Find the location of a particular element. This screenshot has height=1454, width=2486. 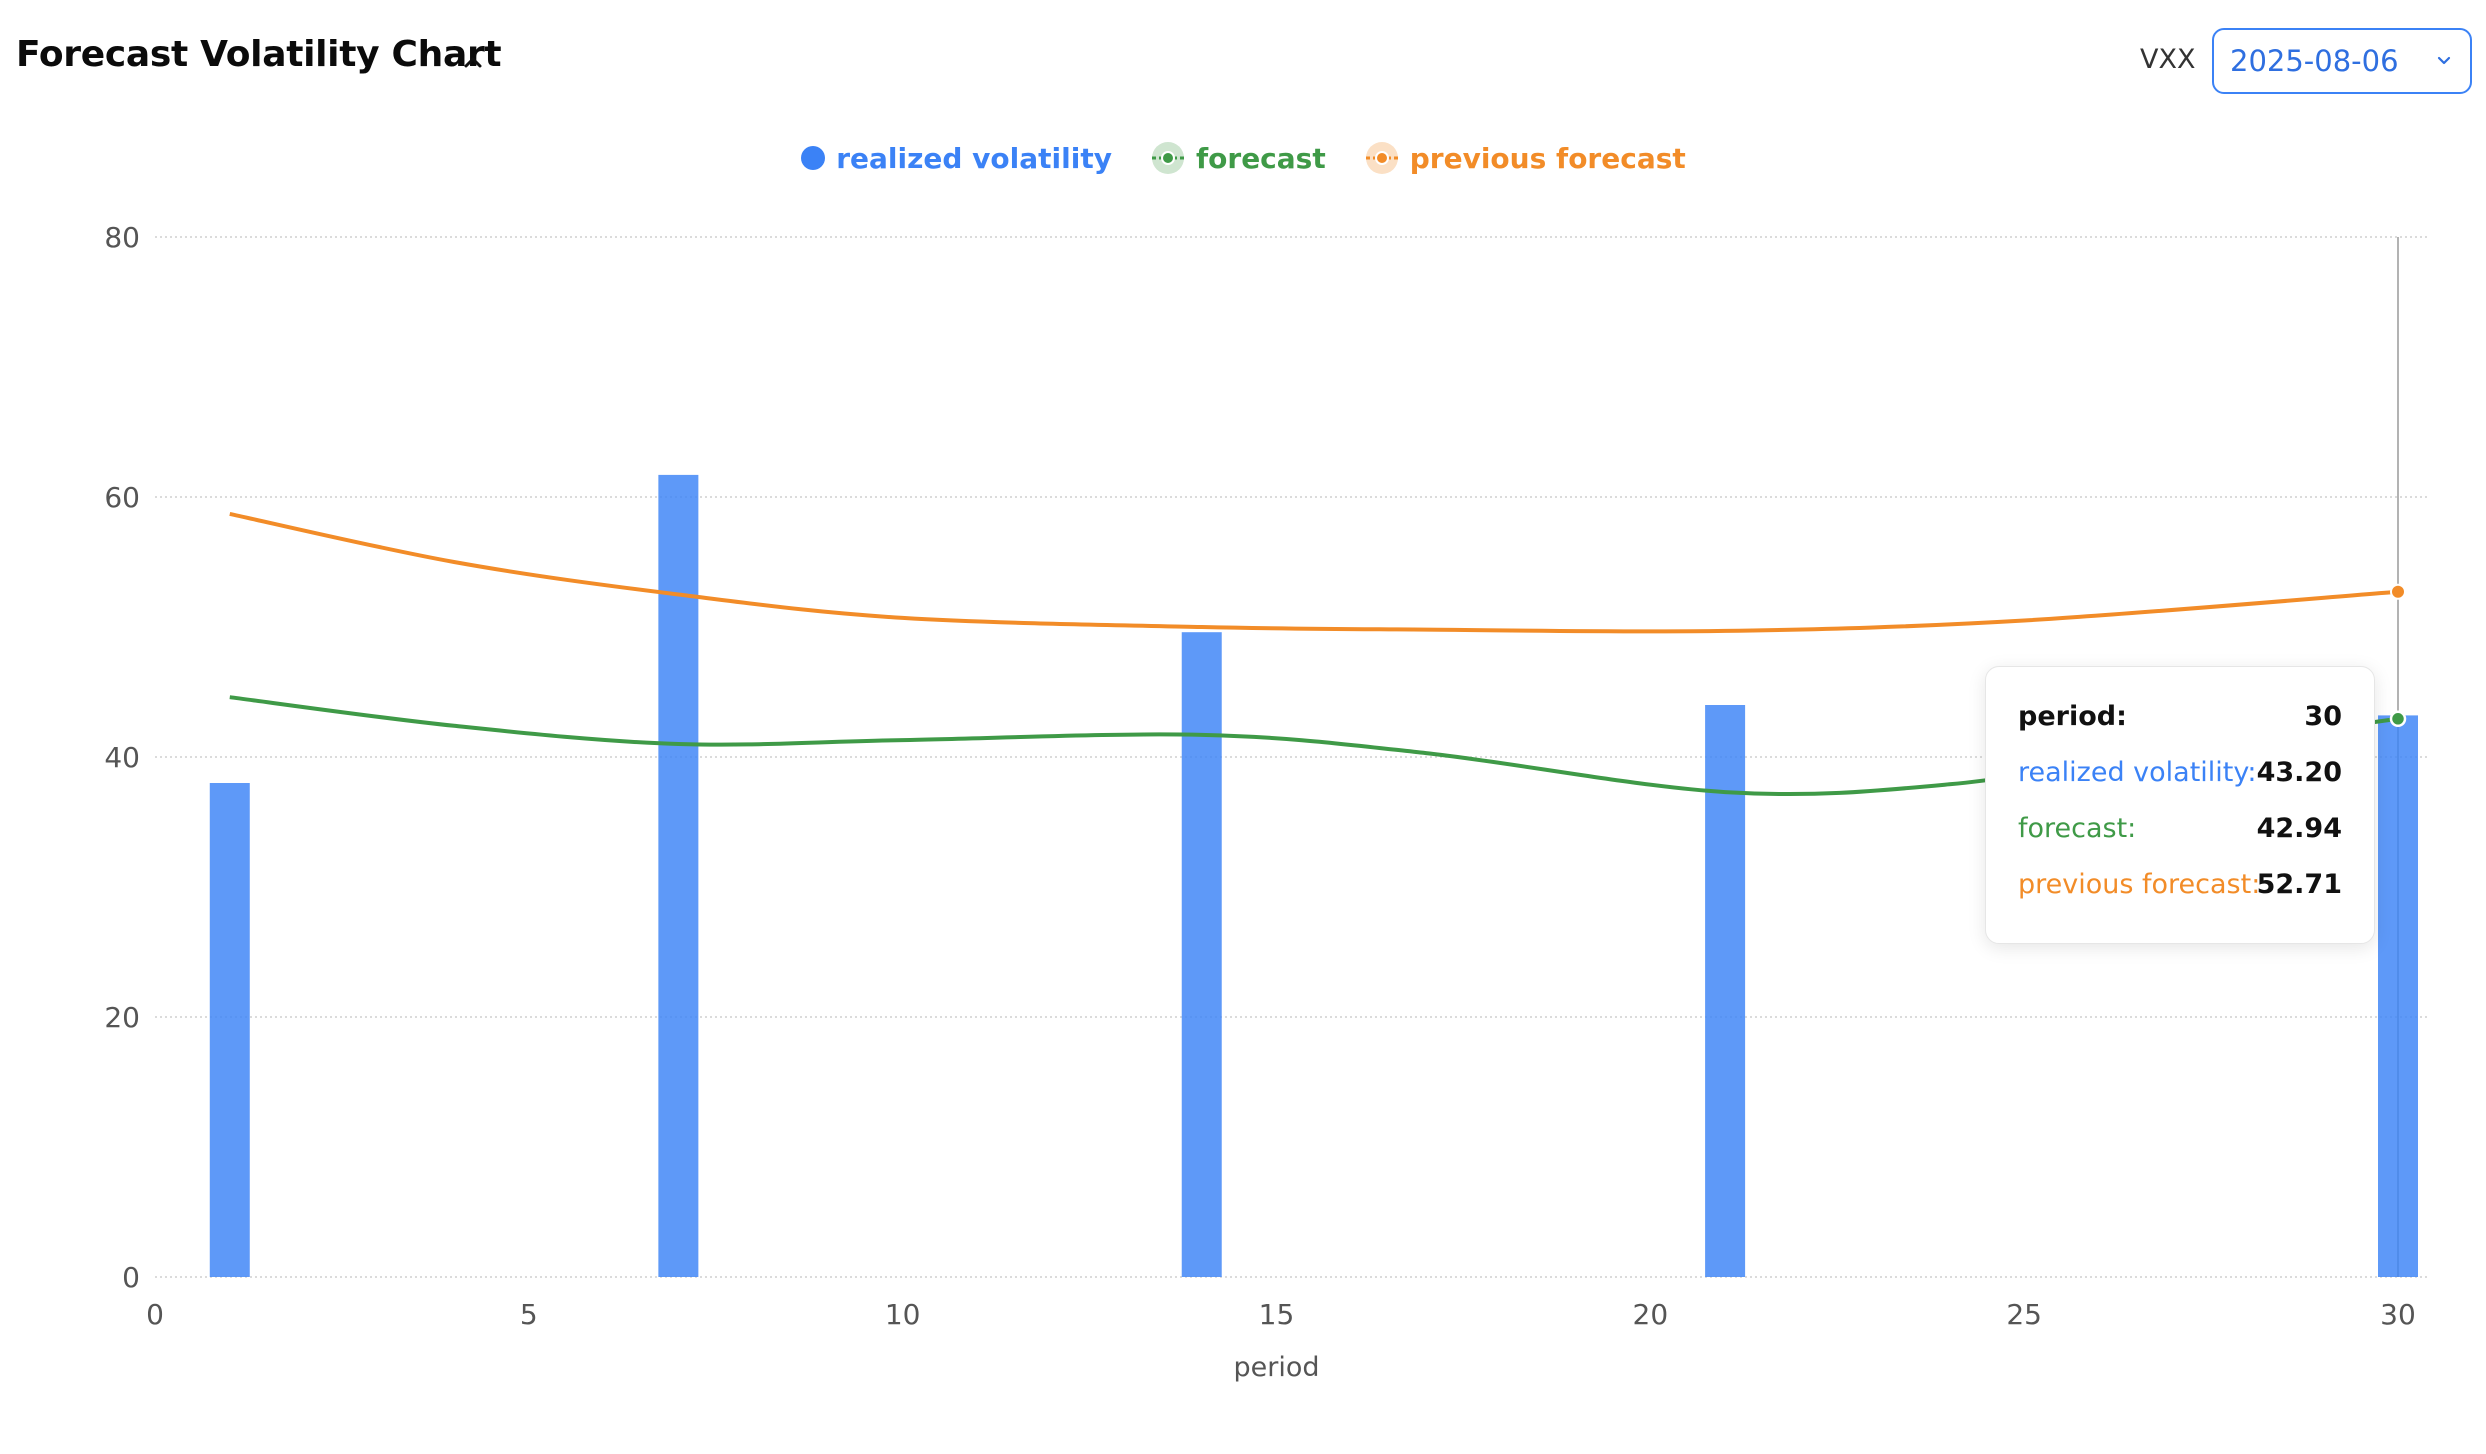

tooltip-value: 43.20 is located at coordinates (2299, 772).